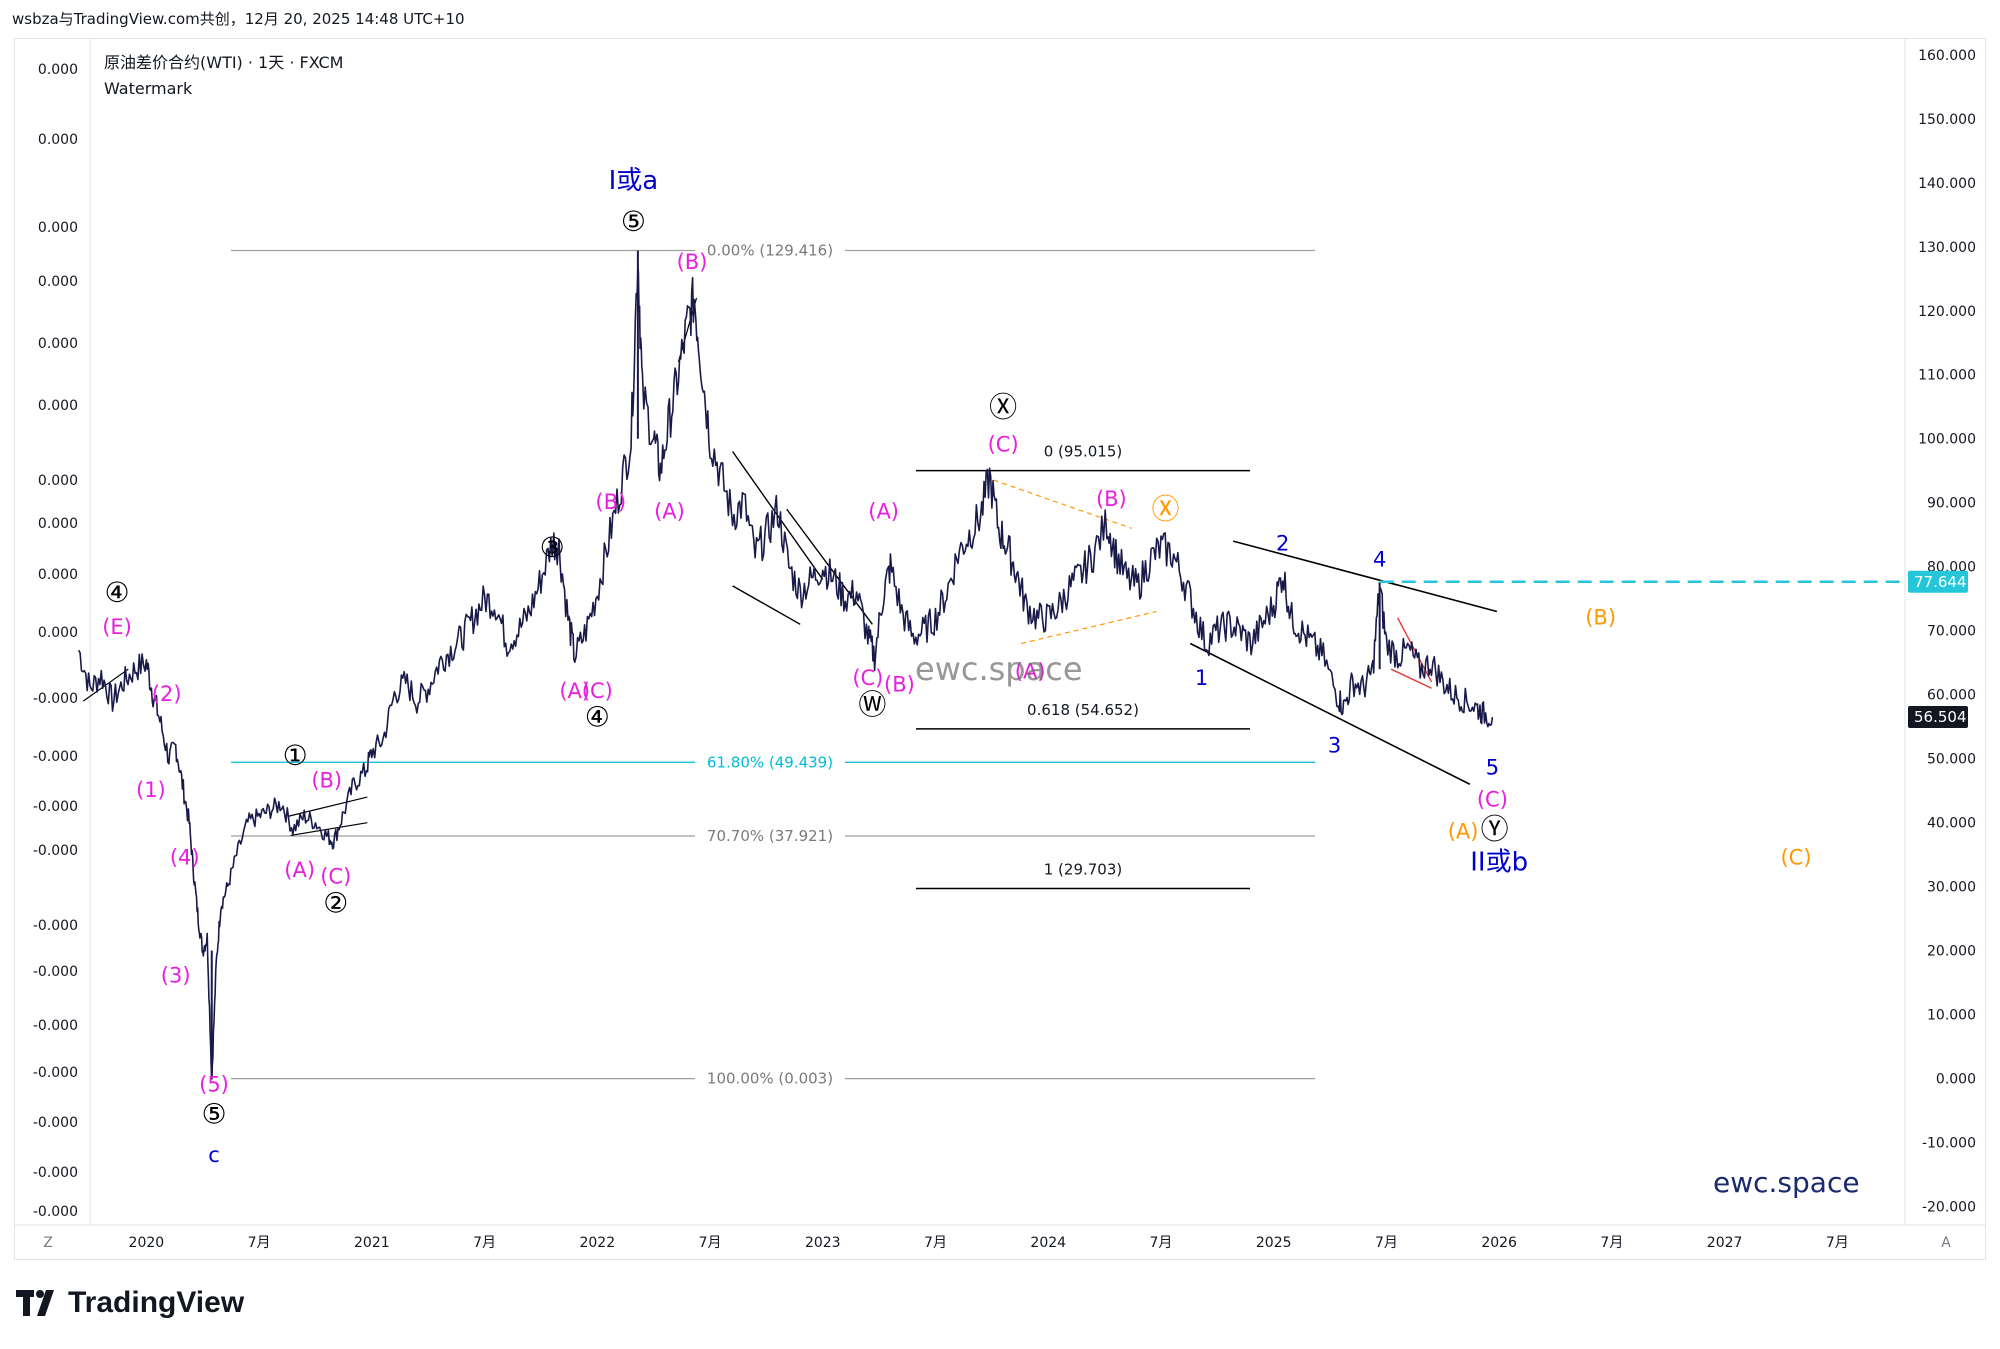 Image resolution: width=2000 pixels, height=1349 pixels. I want to click on tradingview-mark-icon, so click(35, 1303).